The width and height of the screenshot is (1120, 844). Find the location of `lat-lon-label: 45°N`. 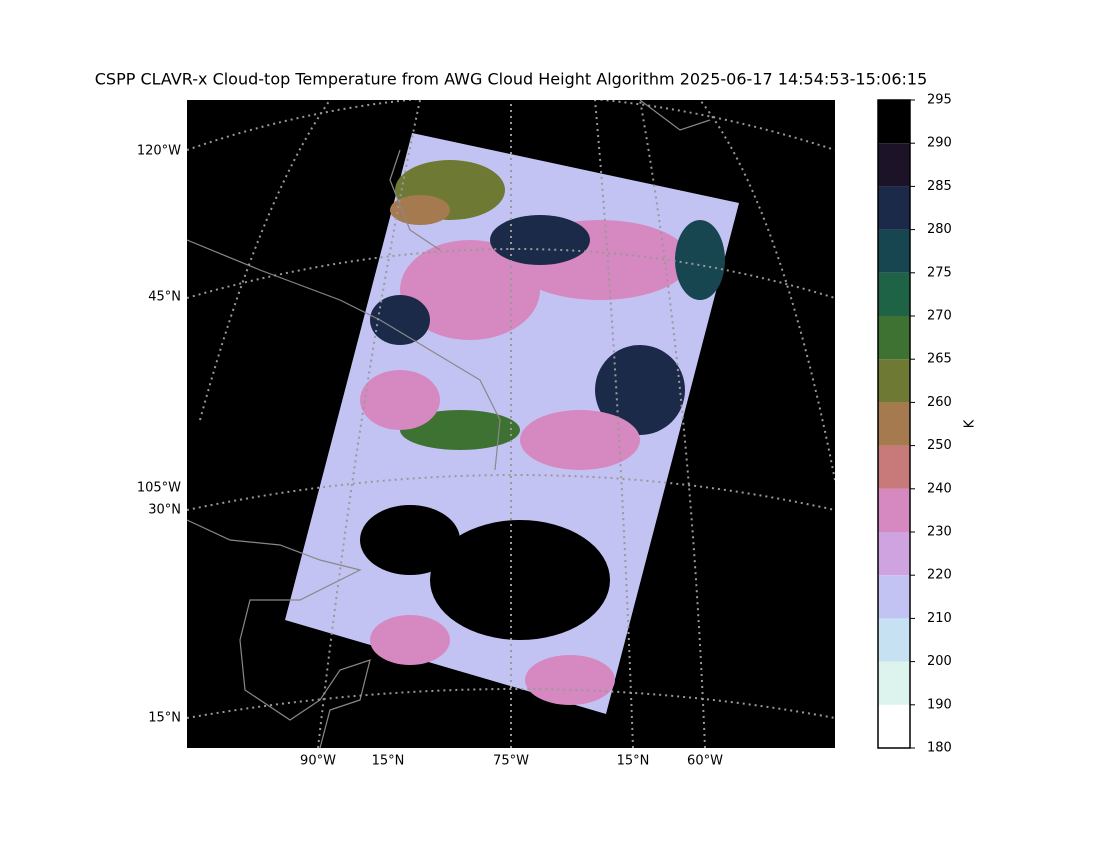

lat-lon-label: 45°N is located at coordinates (164, 297).